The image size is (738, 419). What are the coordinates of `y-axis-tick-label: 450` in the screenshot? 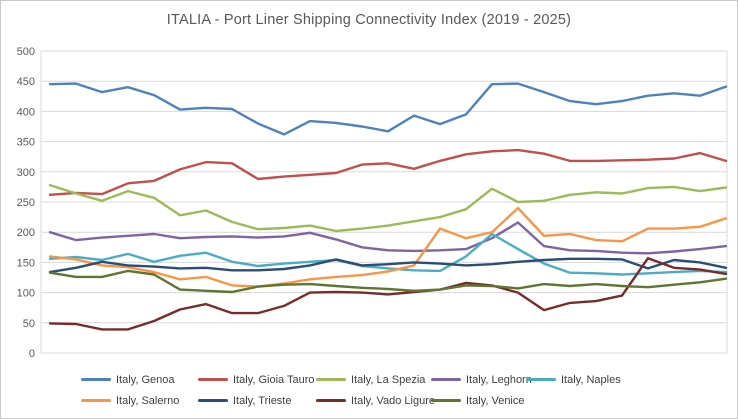 It's located at (26, 82).